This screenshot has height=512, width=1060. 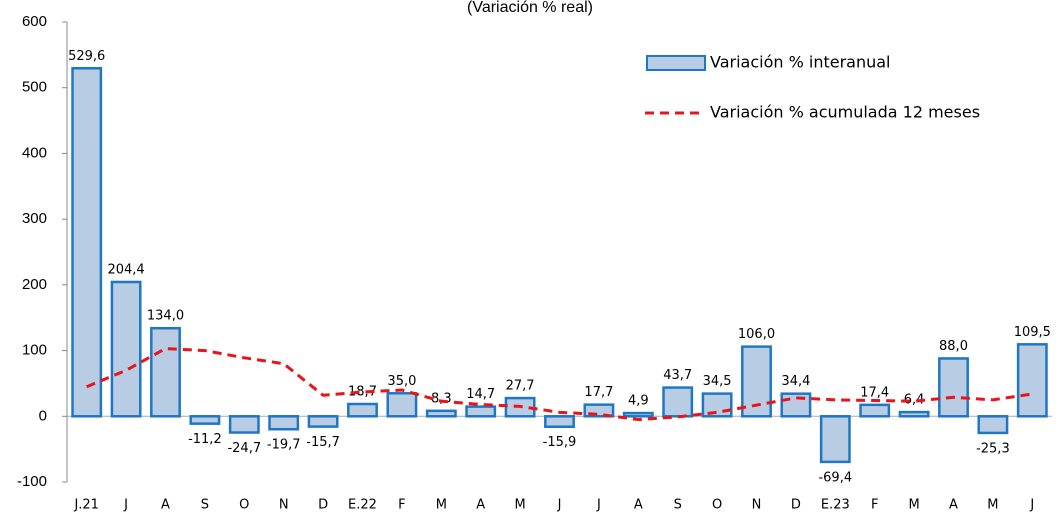 I want to click on value-label: 34,5, so click(x=717, y=381).